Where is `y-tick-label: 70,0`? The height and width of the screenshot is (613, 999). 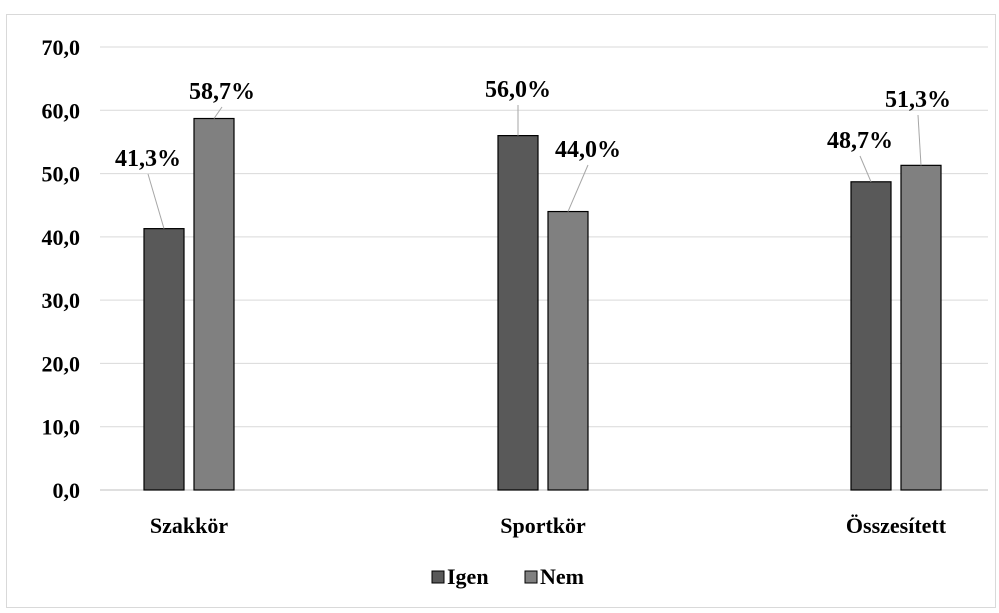
y-tick-label: 70,0 is located at coordinates (61, 47).